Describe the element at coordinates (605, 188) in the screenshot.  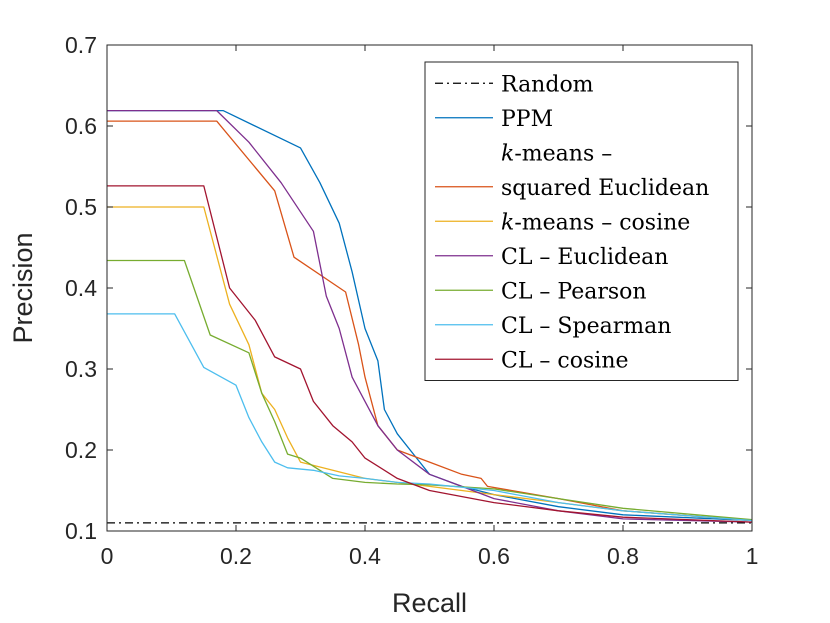
I see `legend-label-k-means-squared-euclidean: squared Euclidean` at that location.